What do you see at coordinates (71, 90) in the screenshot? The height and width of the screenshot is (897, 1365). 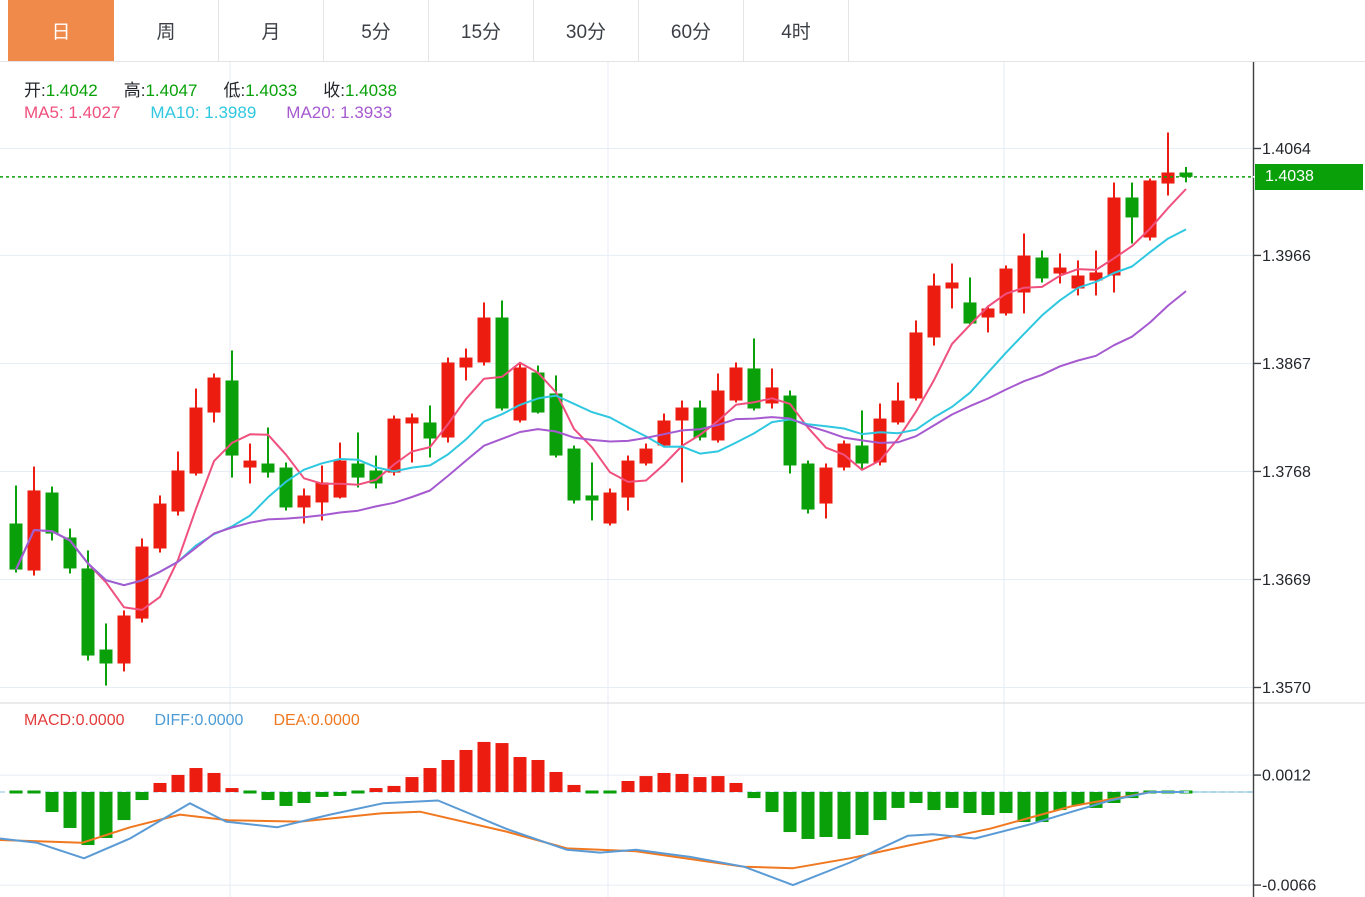 I see `open-value: 1.4042` at bounding box center [71, 90].